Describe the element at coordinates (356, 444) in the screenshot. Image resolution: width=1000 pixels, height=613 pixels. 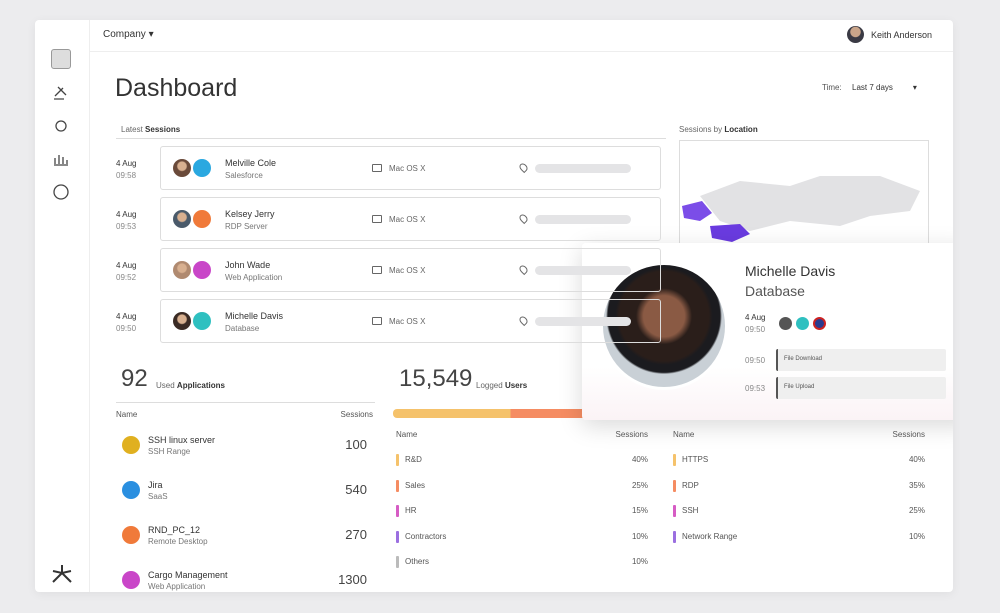
I see `app-sessions: 100` at that location.